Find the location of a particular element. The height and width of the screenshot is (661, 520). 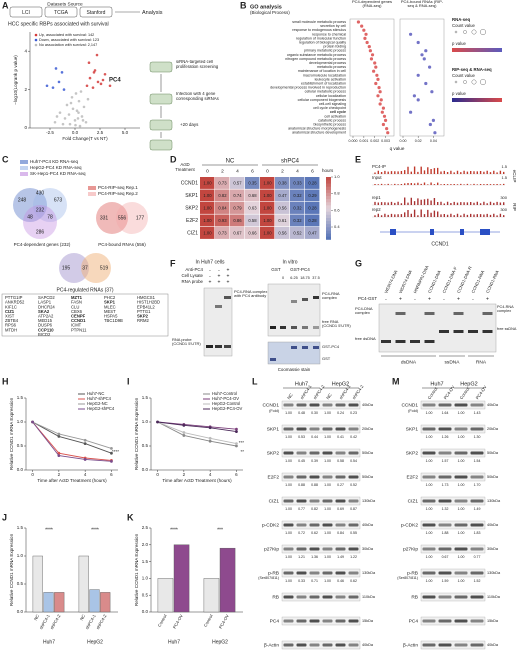

protein-label: GST is located at coordinates (276, 269).